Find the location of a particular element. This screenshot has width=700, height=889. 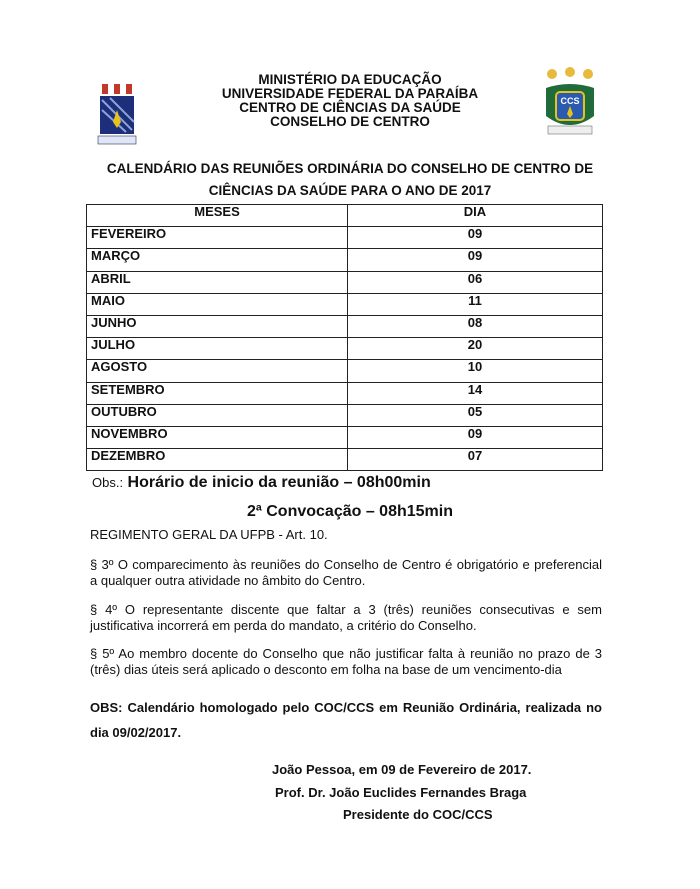

svg-text: CCS is located at coordinates (569, 101).